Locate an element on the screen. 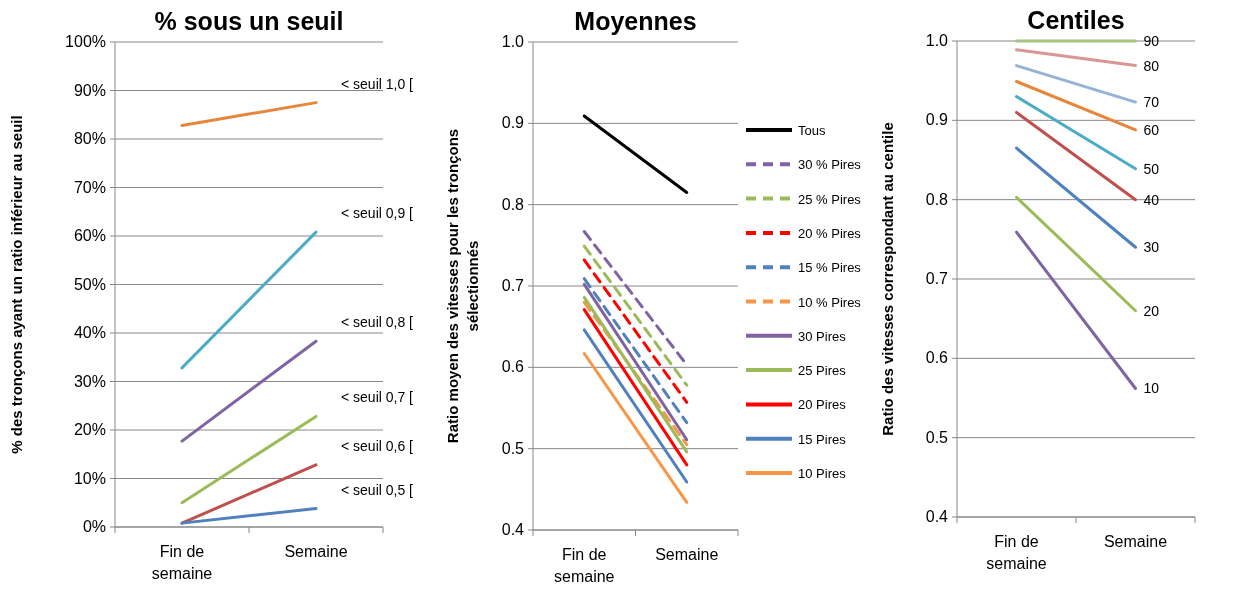 The width and height of the screenshot is (1235, 592). y-axis-title: Ratio moyen des vitesses pour les tronçons sélectionnés is located at coordinates (462, 286).